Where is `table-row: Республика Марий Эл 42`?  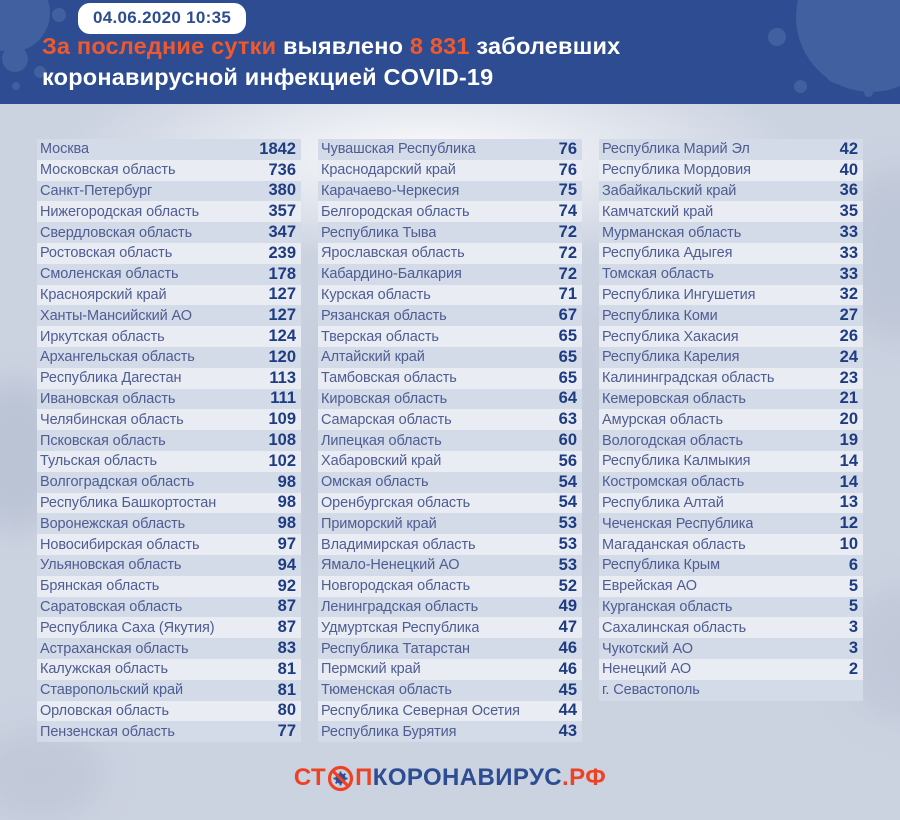
table-row: Республика Марий Эл 42 is located at coordinates (731, 149).